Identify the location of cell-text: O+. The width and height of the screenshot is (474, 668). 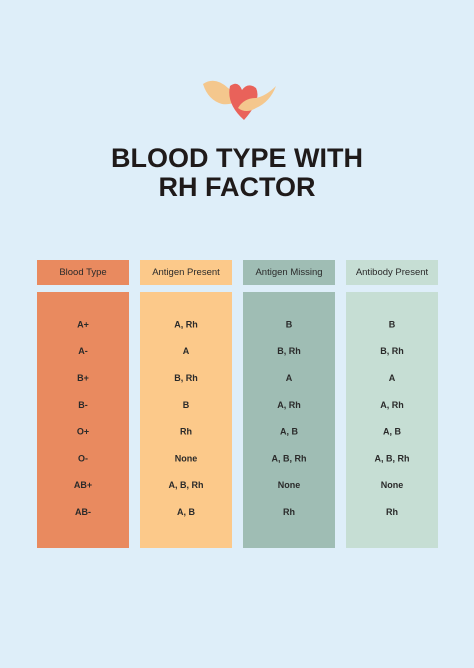
(83, 432).